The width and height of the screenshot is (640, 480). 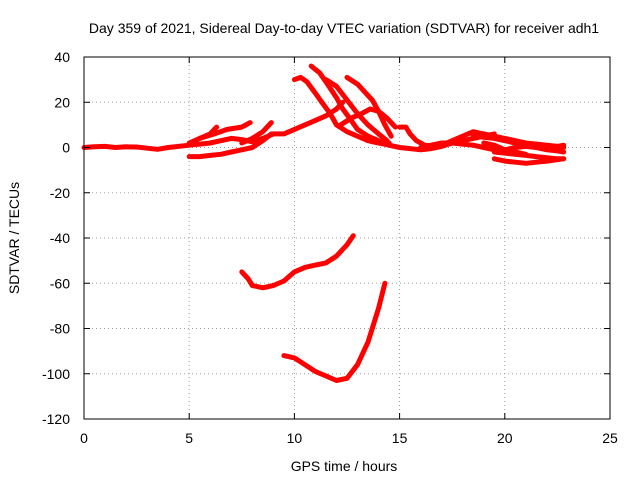 I want to click on series-arc-b, so click(x=225, y=130).